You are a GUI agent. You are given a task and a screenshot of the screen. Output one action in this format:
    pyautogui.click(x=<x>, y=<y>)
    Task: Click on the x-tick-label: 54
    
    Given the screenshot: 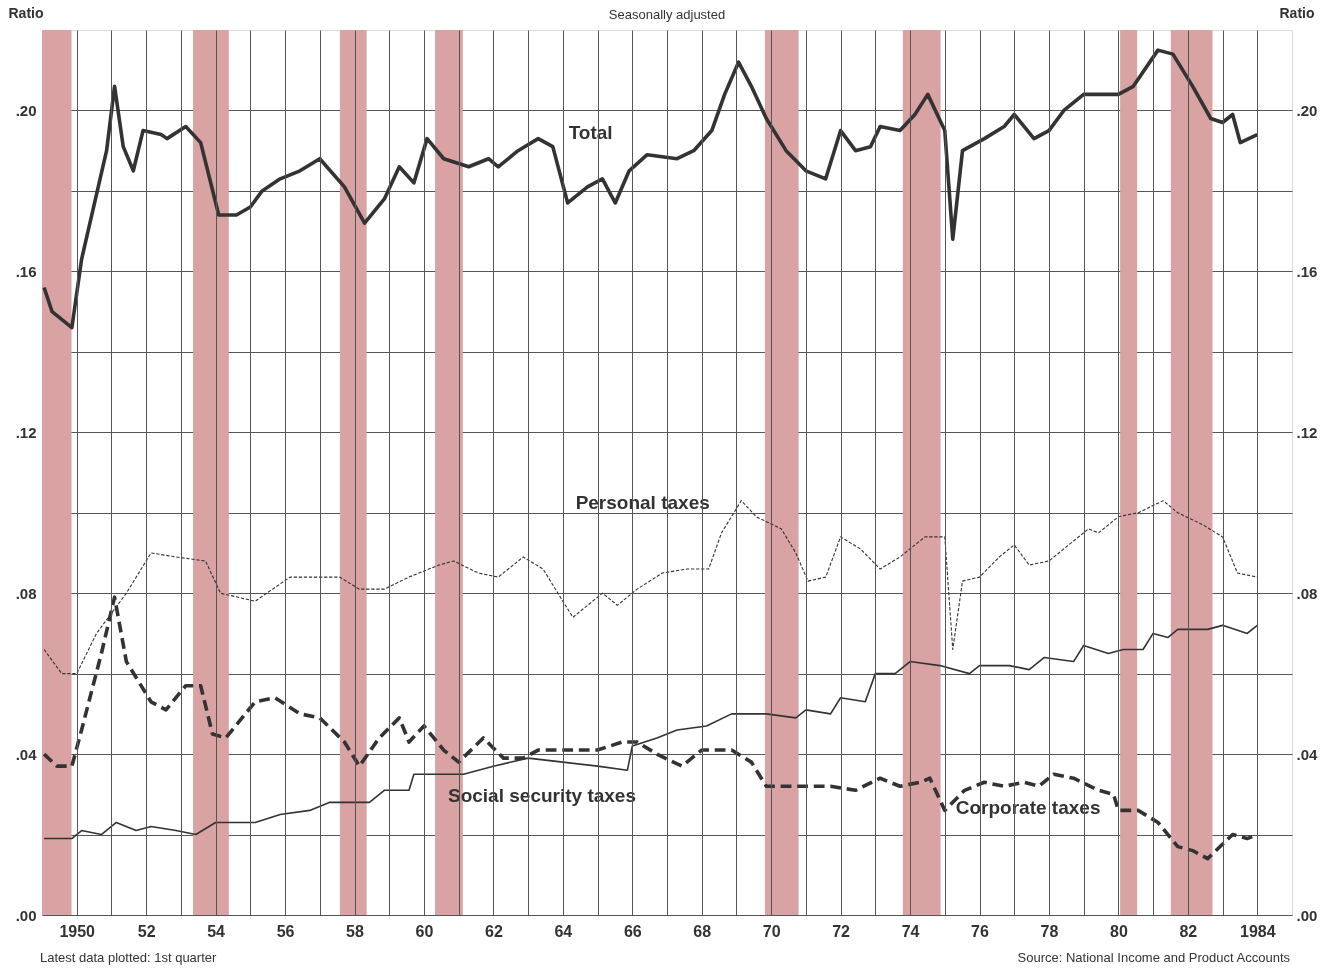 What is the action you would take?
    pyautogui.click(x=216, y=931)
    